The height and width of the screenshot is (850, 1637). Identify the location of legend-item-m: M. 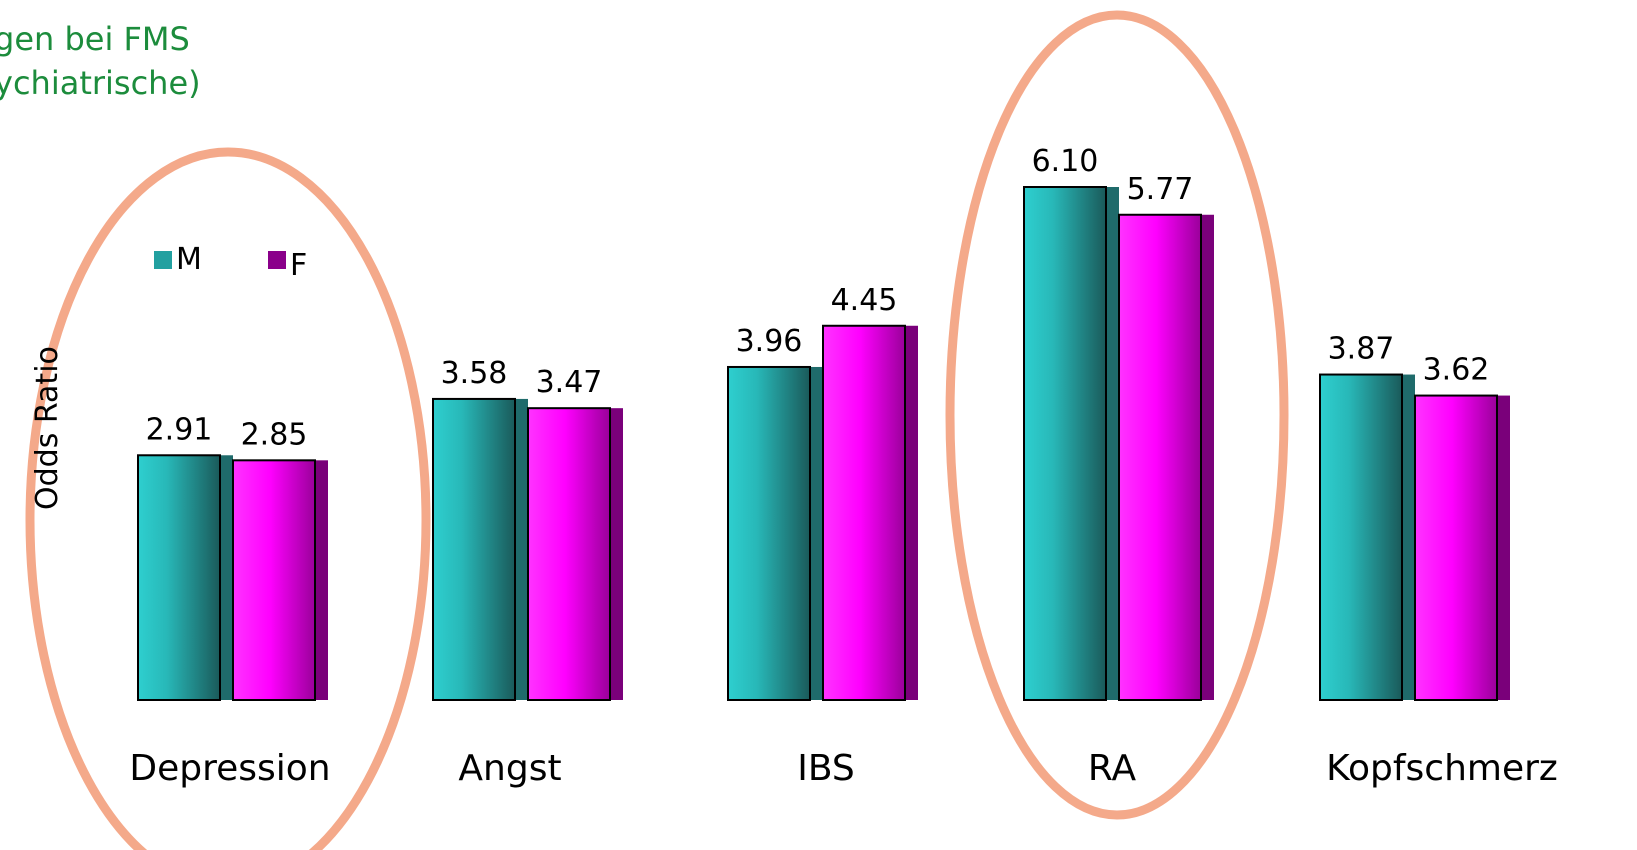
(178, 259).